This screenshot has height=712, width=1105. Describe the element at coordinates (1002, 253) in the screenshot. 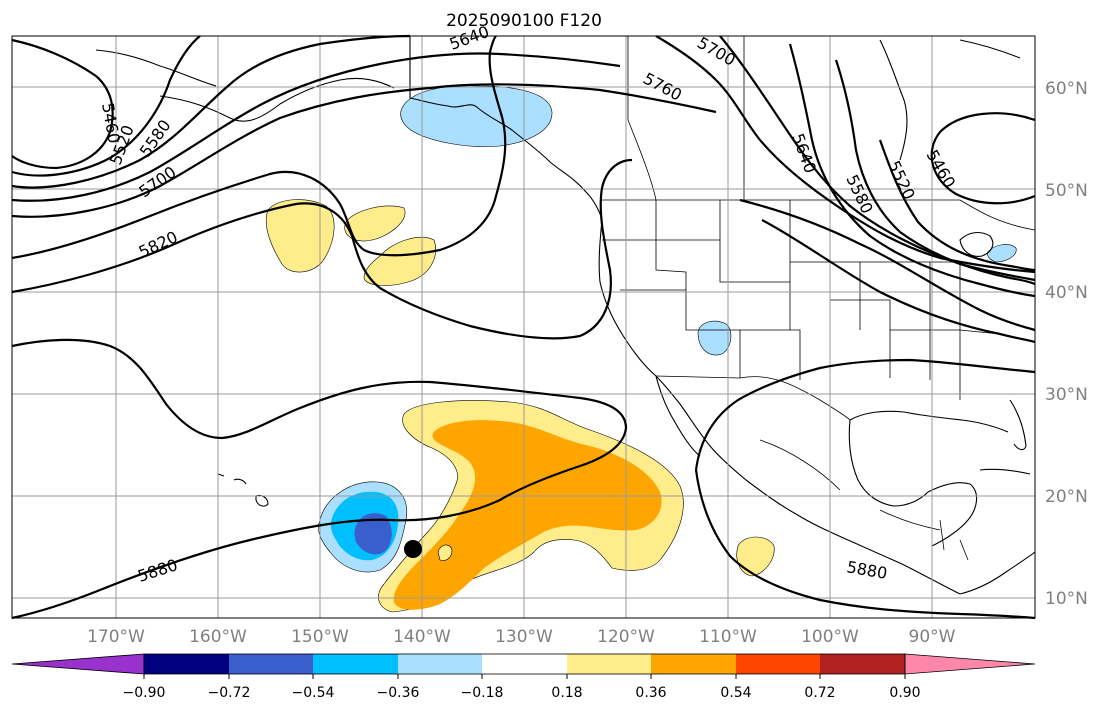

I see `negative-anomaly-great-lakes` at that location.